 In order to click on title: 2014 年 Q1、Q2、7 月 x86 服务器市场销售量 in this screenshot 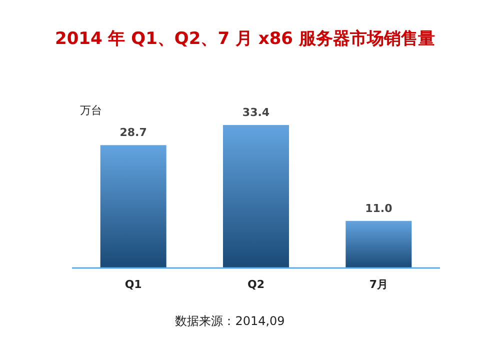, I will do `click(245, 39)`.